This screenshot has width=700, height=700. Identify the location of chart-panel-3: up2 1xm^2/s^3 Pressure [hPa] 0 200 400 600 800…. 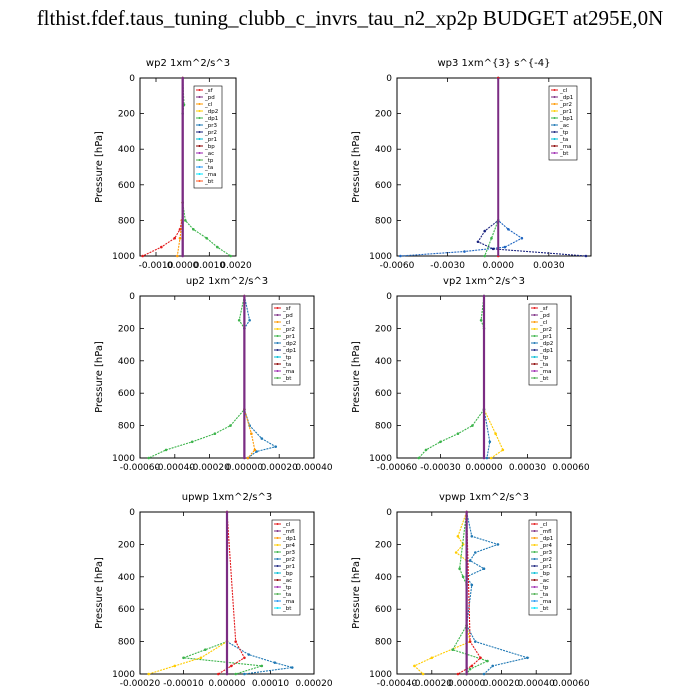
(213, 374).